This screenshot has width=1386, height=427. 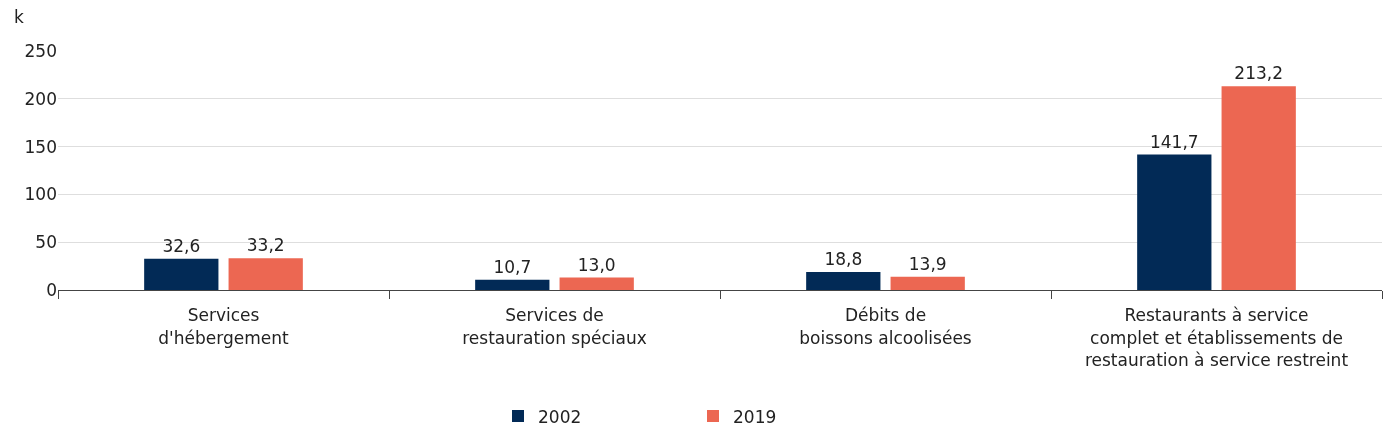 I want to click on x-tick-label: Services de restauration spéciaux, so click(x=554, y=326).